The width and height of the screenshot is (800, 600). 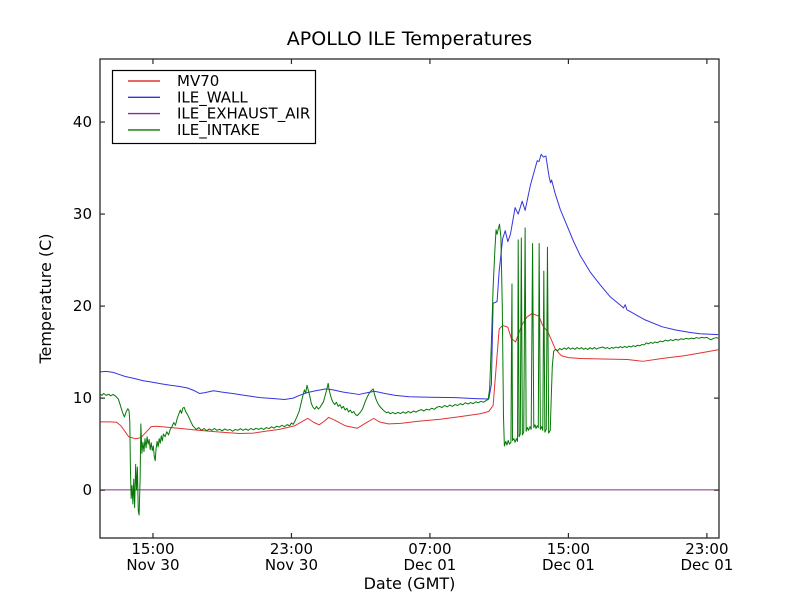 I want to click on x-tick-label-time: 07:00, so click(x=429, y=549).